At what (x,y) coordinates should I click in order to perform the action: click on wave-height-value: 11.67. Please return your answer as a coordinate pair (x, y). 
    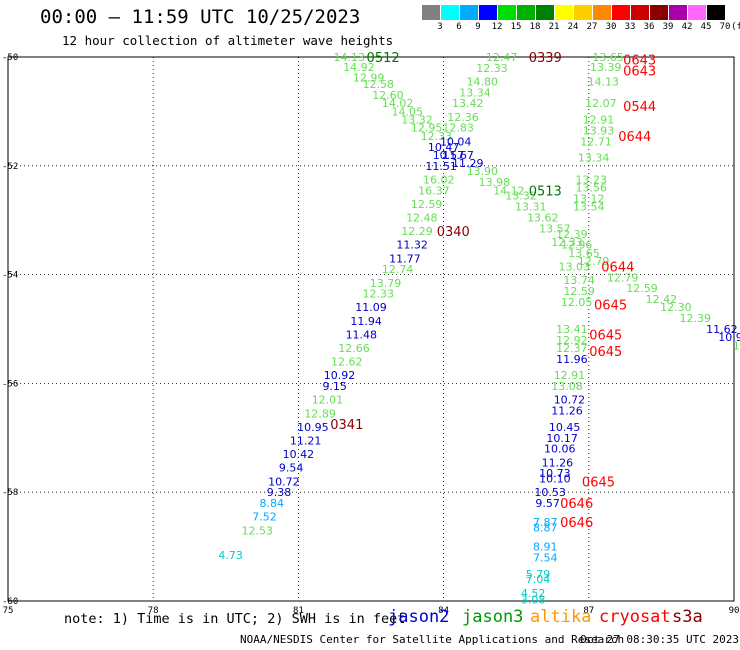
    Looking at the image, I should click on (458, 155).